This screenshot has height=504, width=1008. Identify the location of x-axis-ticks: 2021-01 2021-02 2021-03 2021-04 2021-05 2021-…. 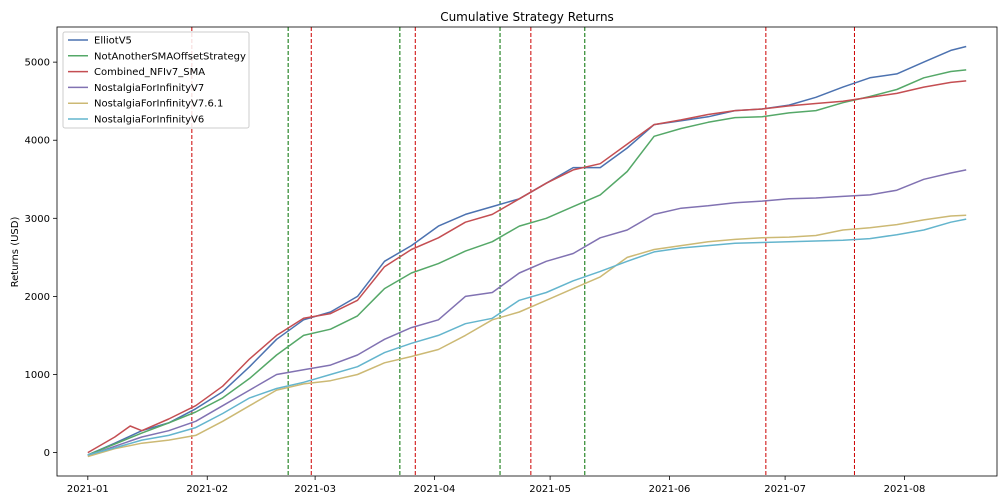
(496, 485).